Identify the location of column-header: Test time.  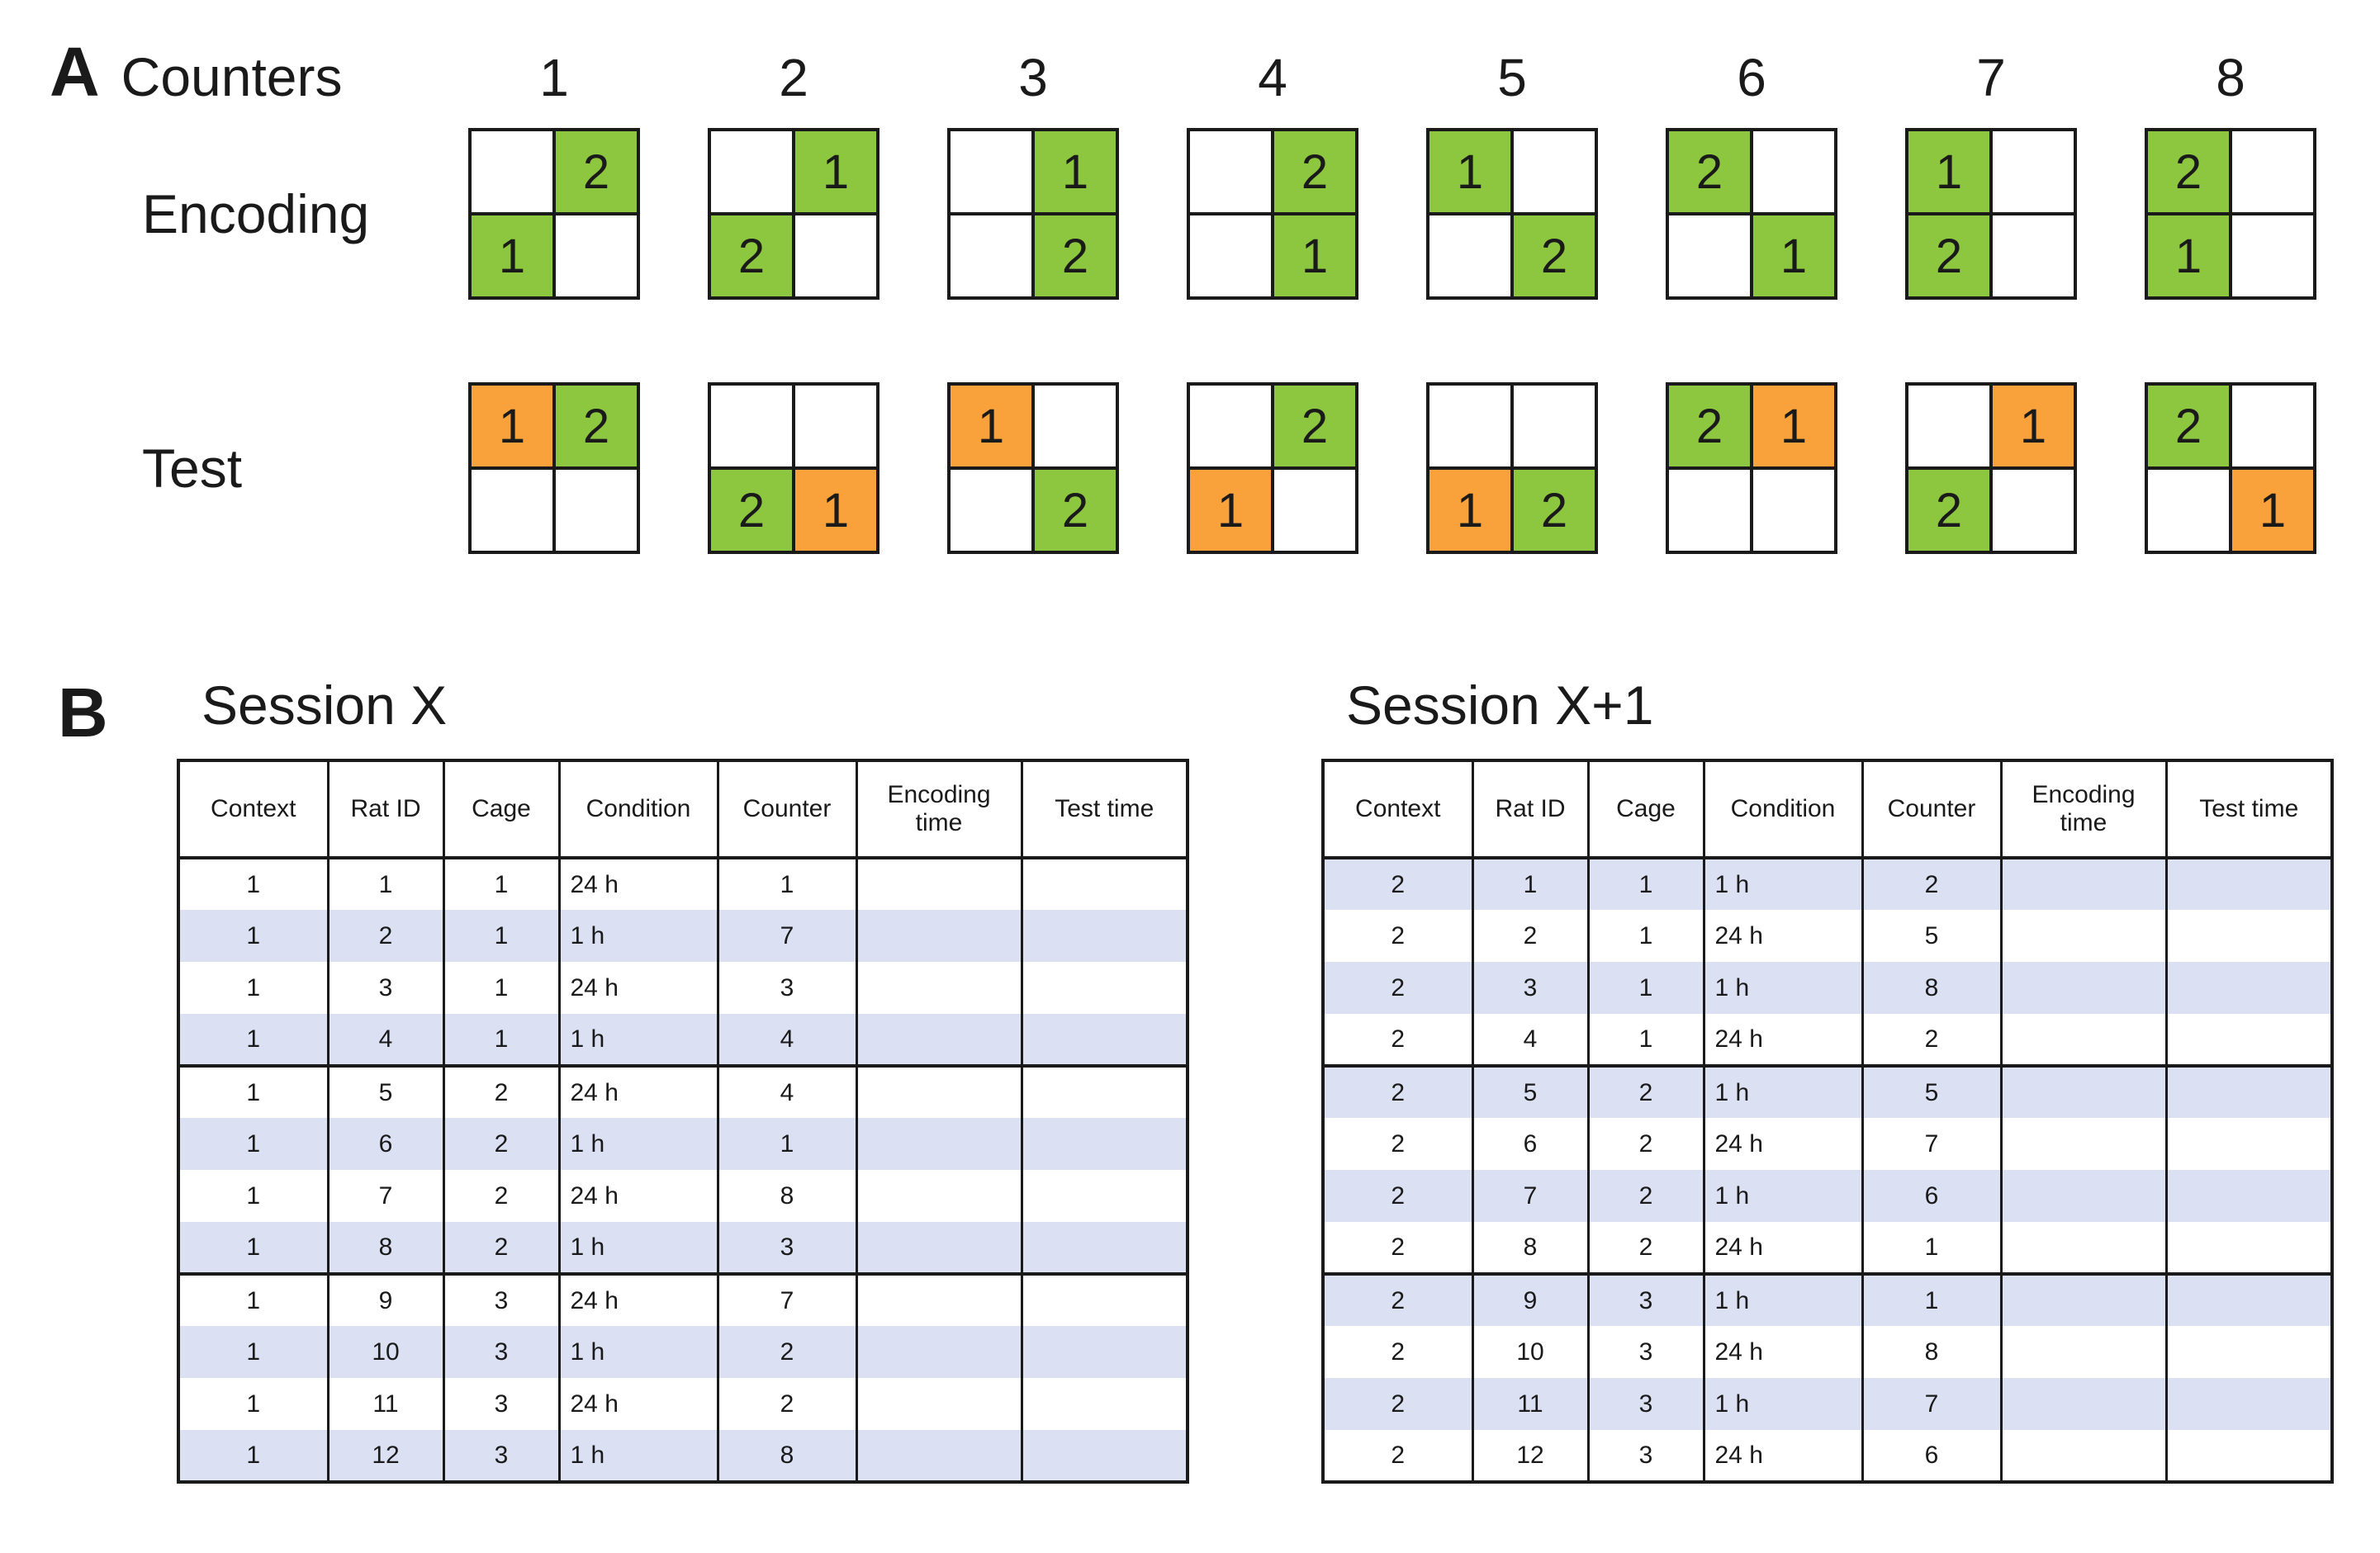
(1104, 810).